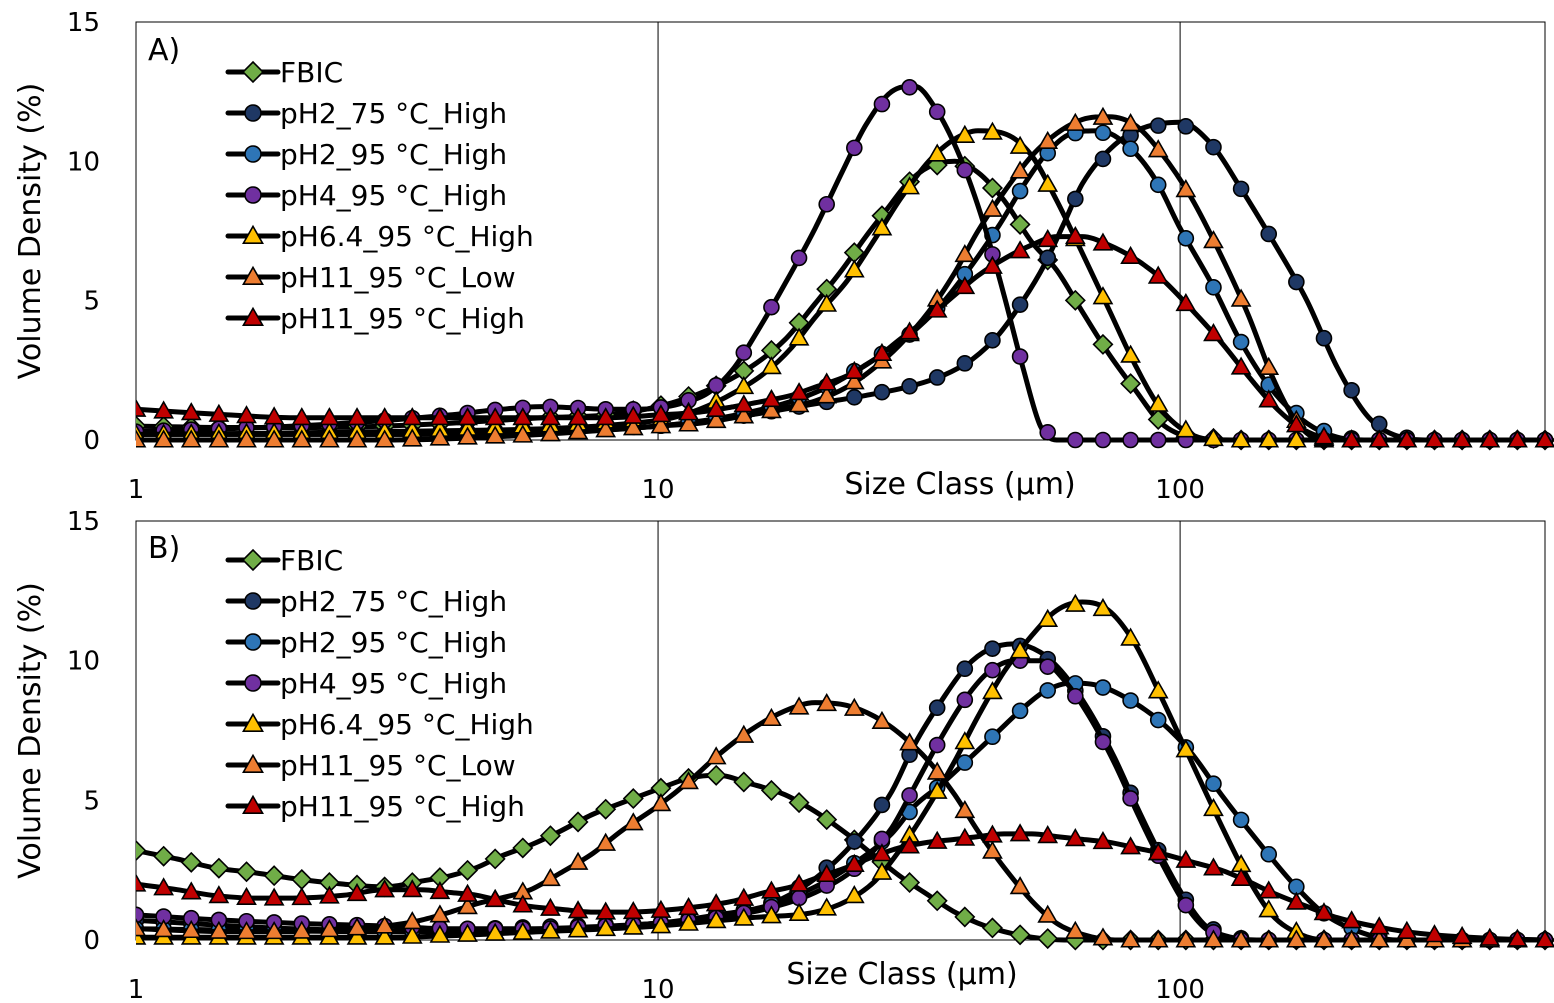 This screenshot has height=1003, width=1554. I want to click on legend-label: FBIC, so click(311, 72).